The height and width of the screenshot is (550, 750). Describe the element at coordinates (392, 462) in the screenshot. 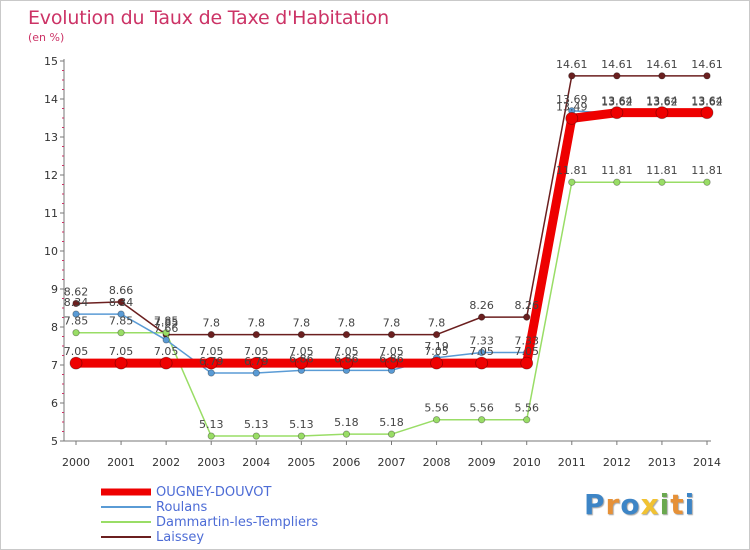

I see `x-tick-label: 2007` at that location.